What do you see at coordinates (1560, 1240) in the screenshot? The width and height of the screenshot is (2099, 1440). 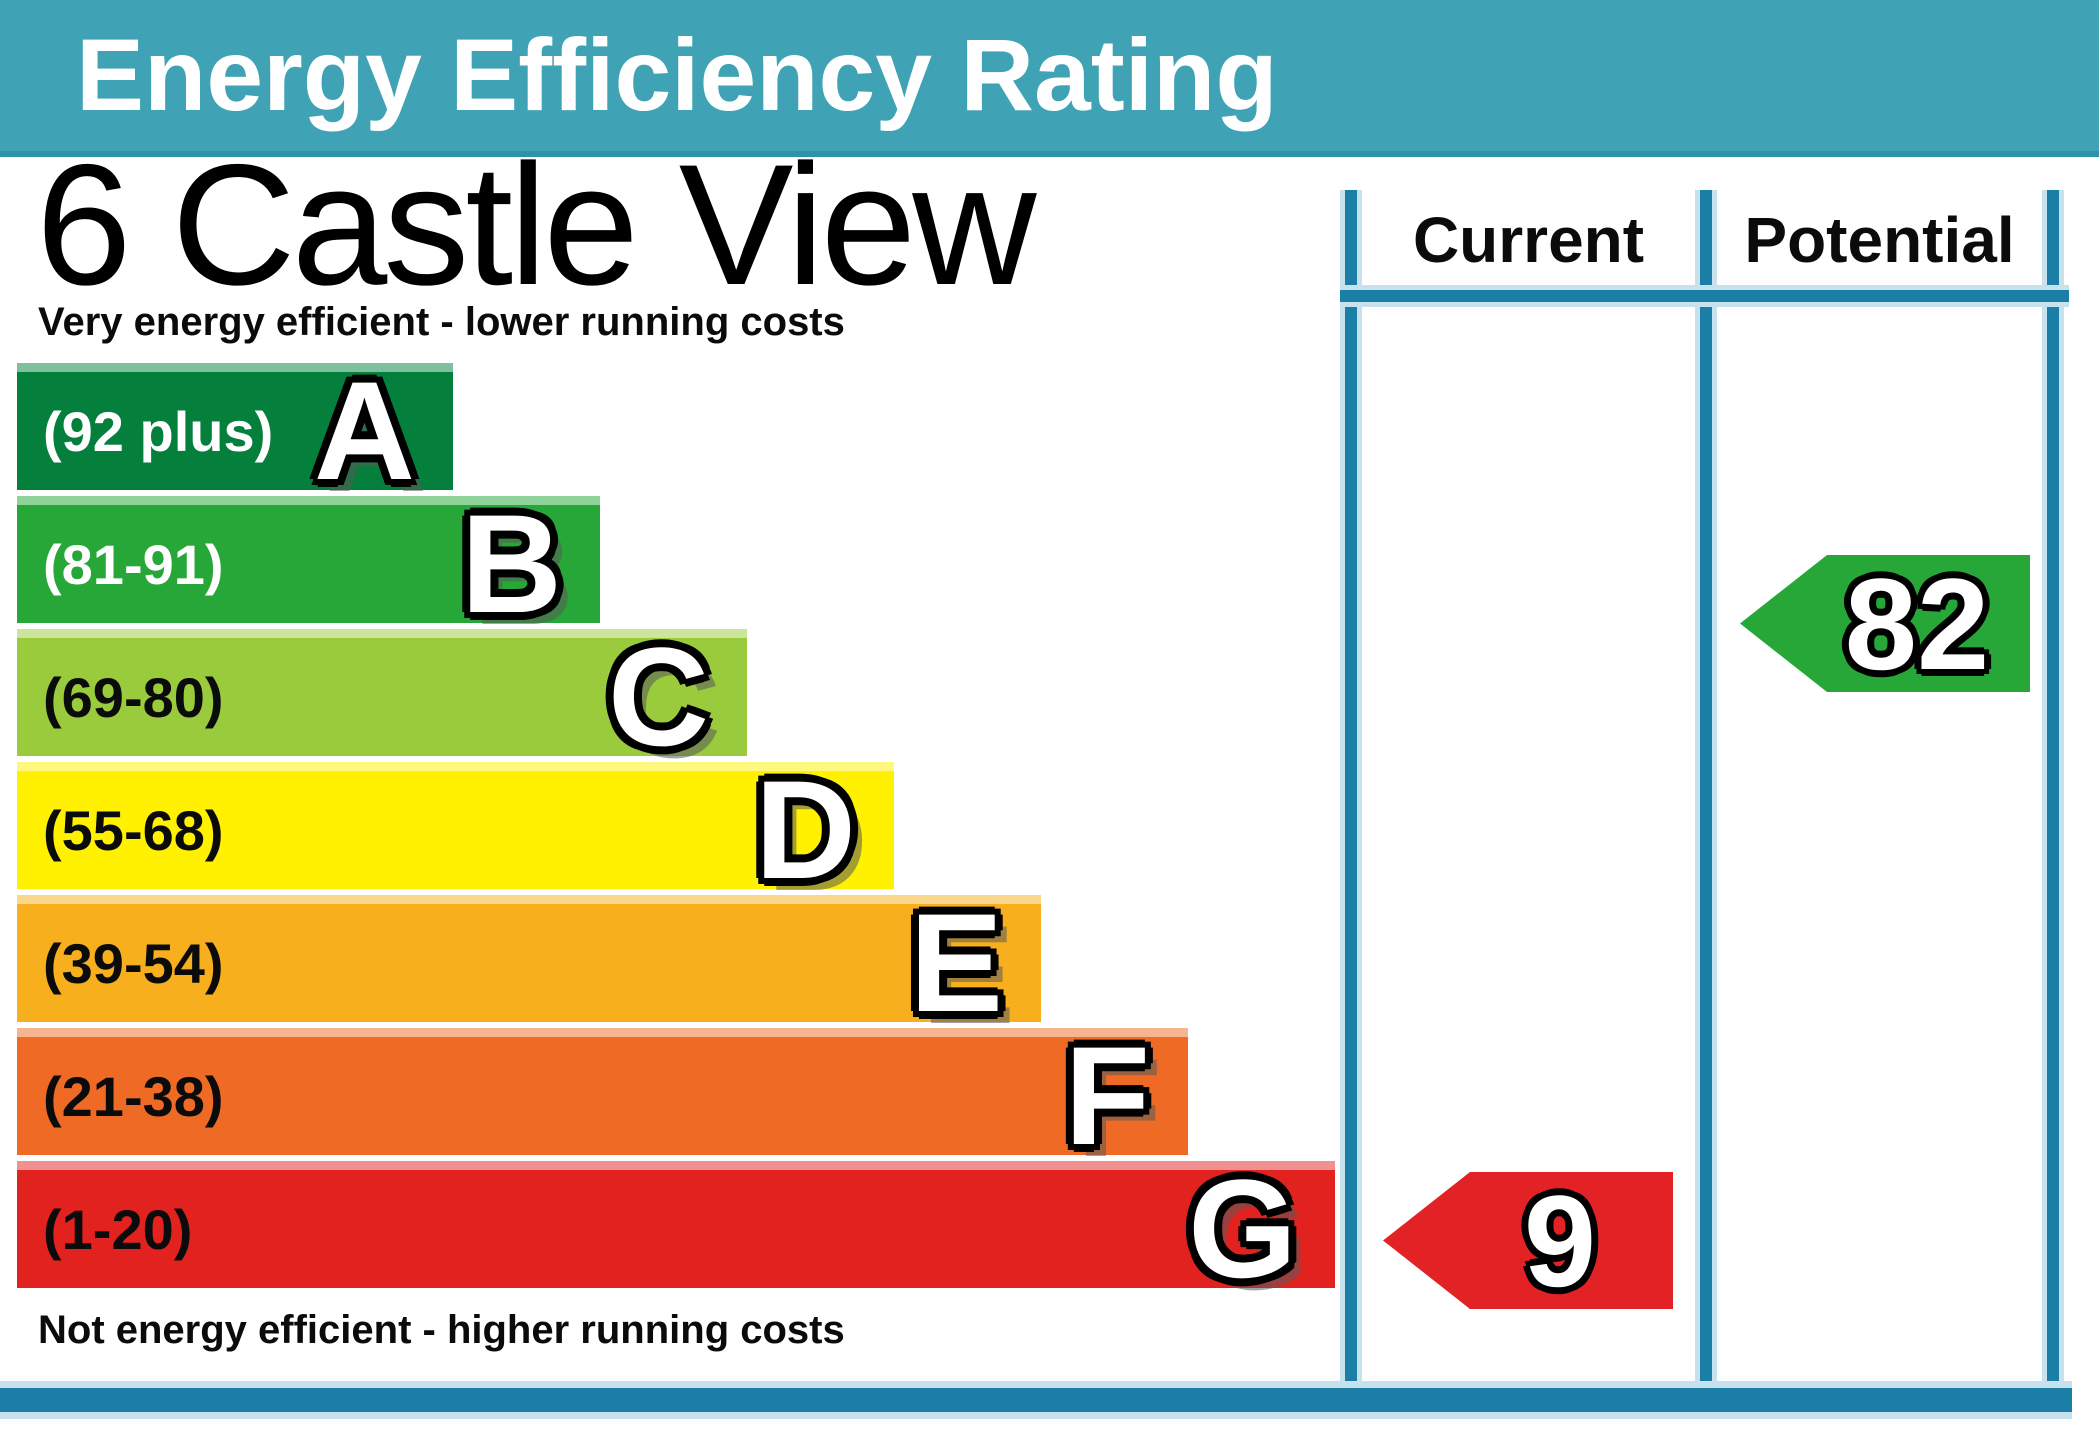 I see `current-rating-value: 9` at bounding box center [1560, 1240].